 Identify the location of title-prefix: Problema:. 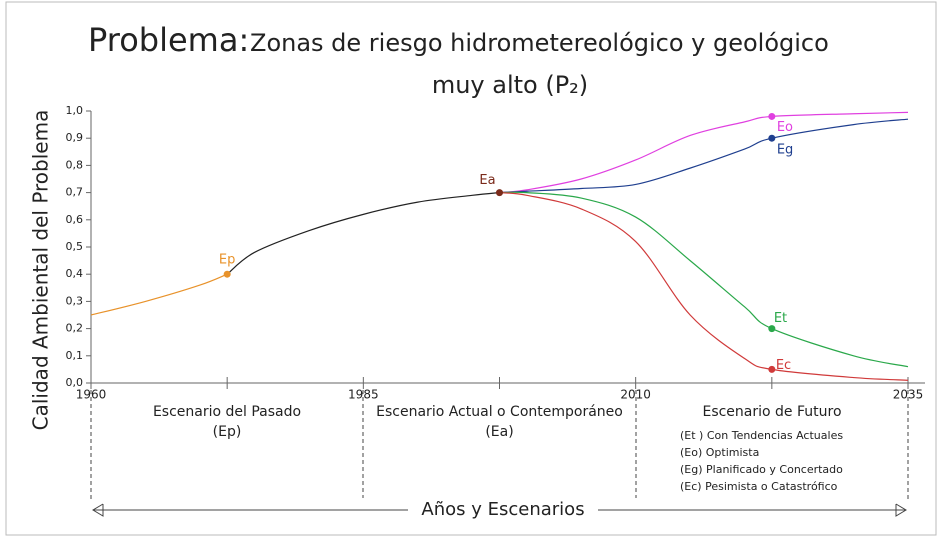
(168, 40).